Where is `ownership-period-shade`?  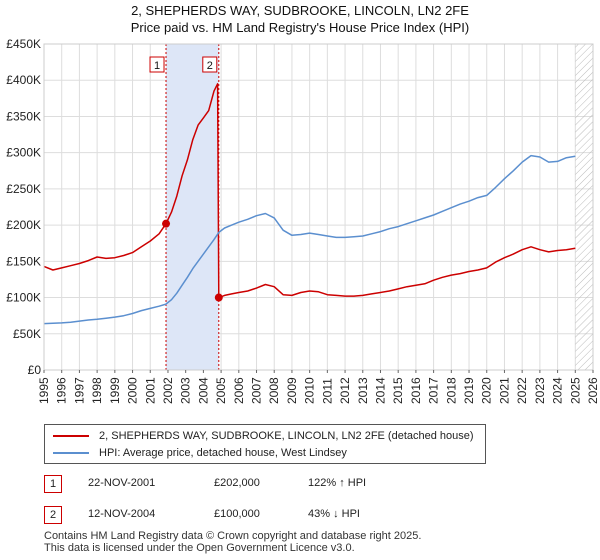
ownership-period-shade is located at coordinates (192, 207).